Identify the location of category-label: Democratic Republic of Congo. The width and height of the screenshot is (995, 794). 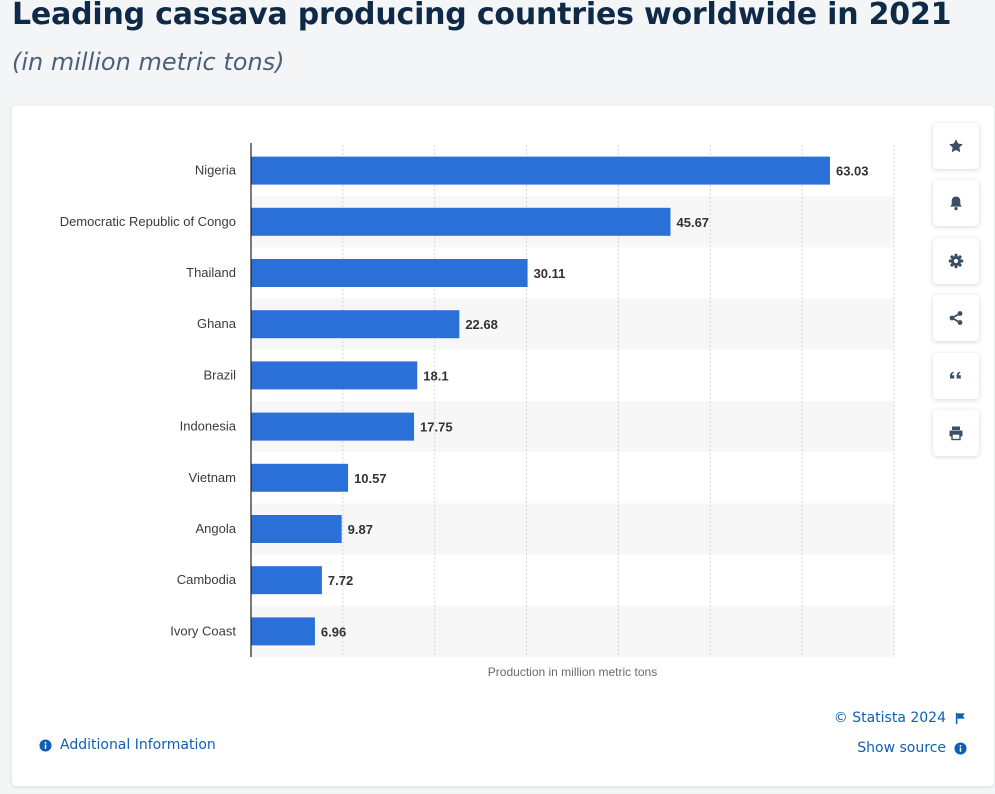
(148, 221).